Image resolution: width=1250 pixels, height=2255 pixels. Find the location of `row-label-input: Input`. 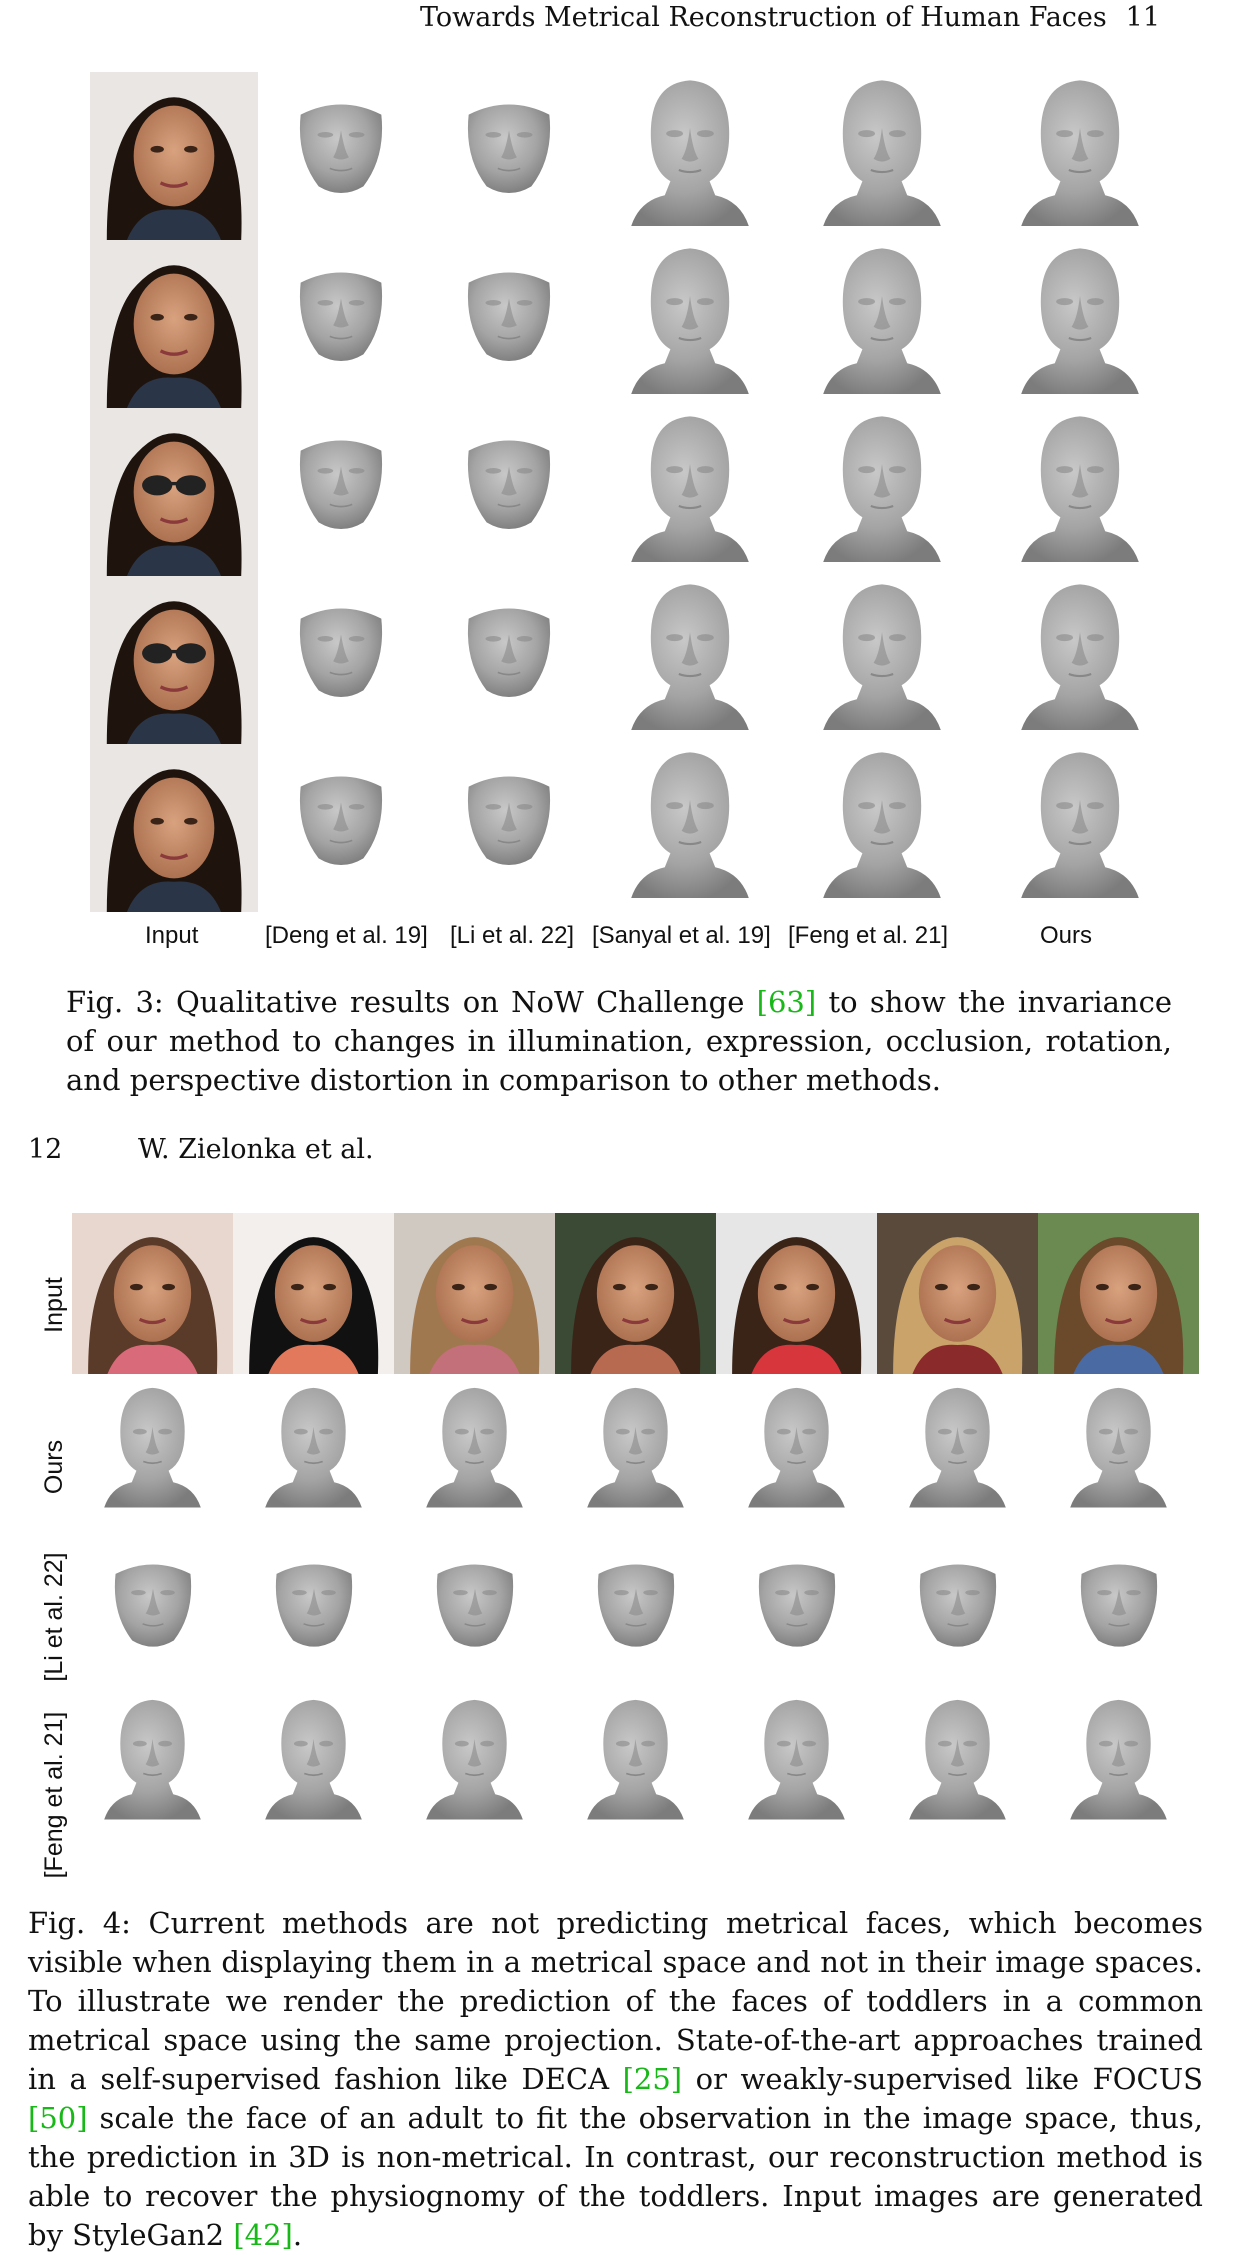

row-label-input: Input is located at coordinates (54, 1305).